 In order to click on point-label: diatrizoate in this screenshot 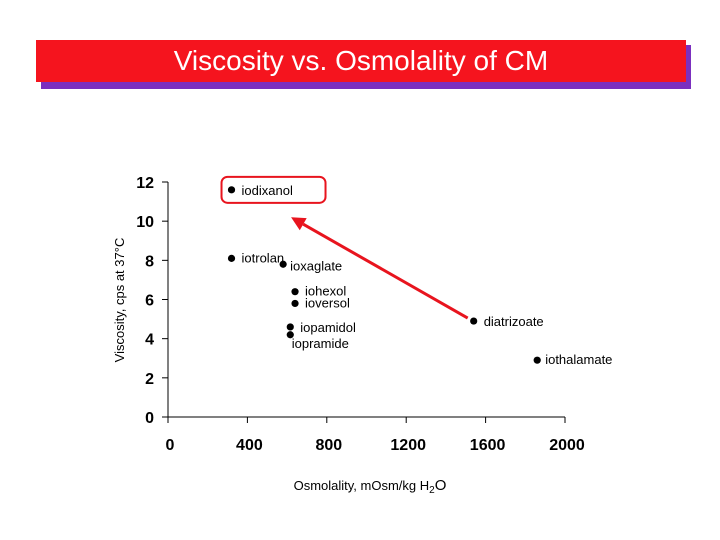, I will do `click(514, 321)`.